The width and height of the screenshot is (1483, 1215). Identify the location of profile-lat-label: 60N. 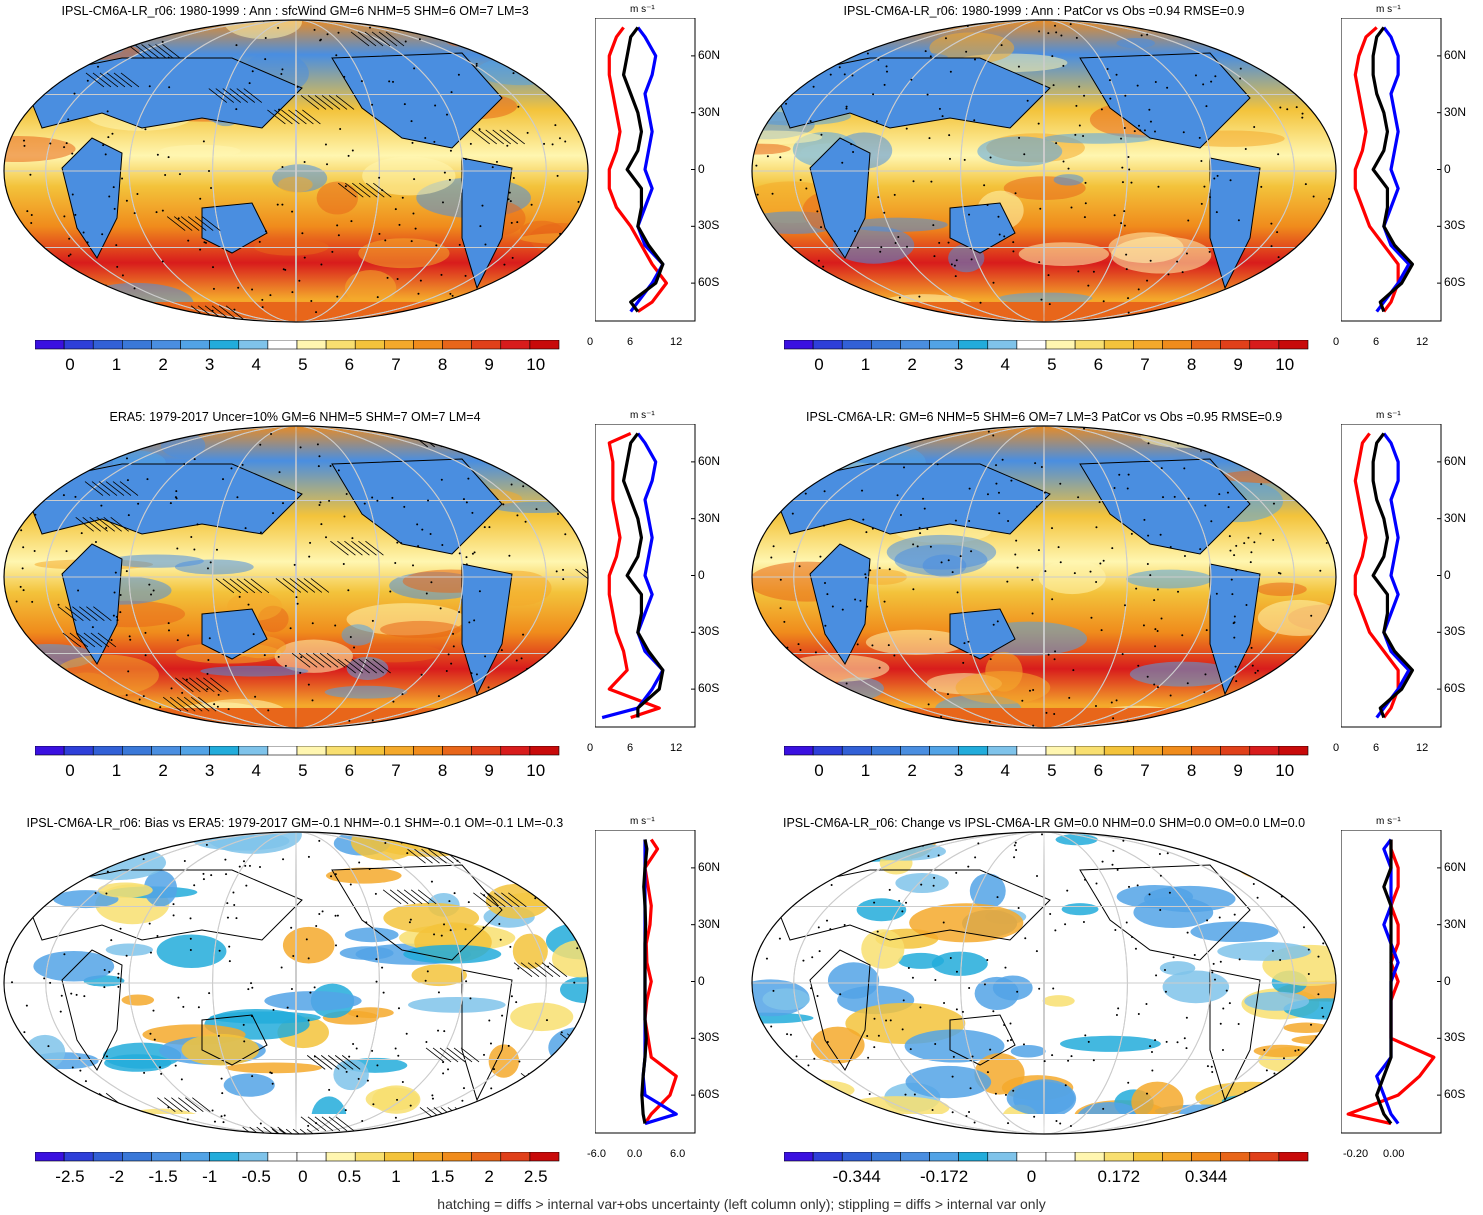
(1455, 866).